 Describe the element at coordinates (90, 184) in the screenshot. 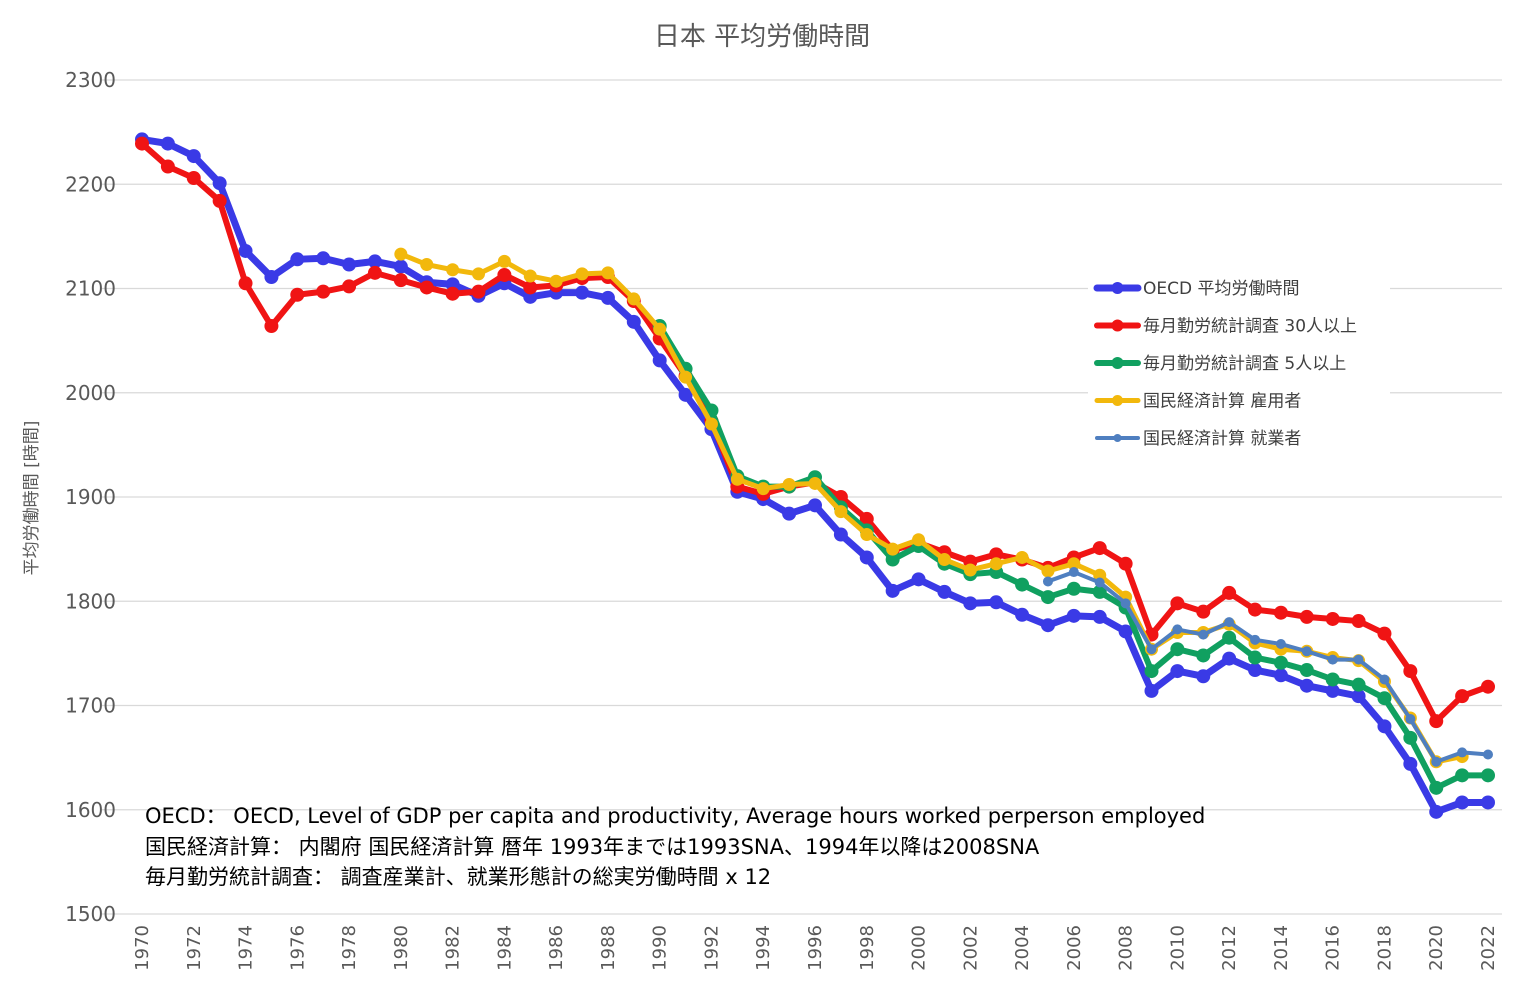

I see `y-tick-label: 2200` at that location.